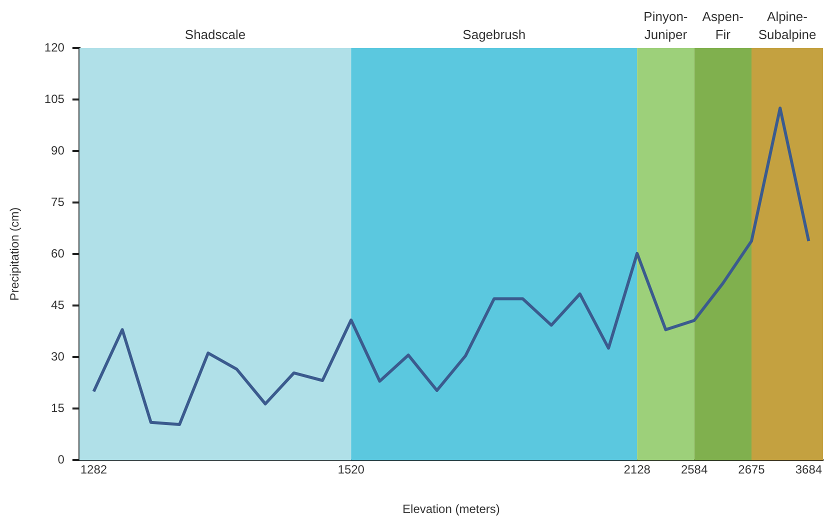 The height and width of the screenshot is (523, 833). I want to click on y-tick-label: 60, so click(58, 253).